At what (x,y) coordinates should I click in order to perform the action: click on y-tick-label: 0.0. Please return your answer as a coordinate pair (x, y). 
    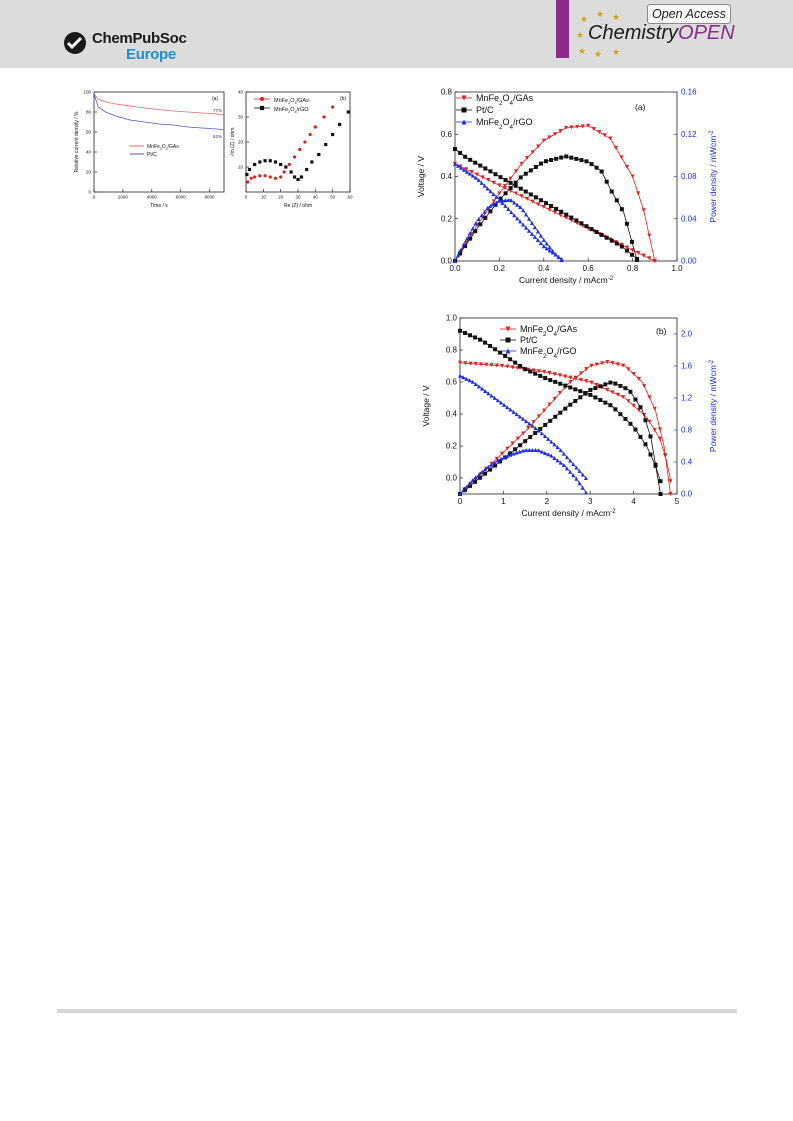
    Looking at the image, I should click on (447, 261).